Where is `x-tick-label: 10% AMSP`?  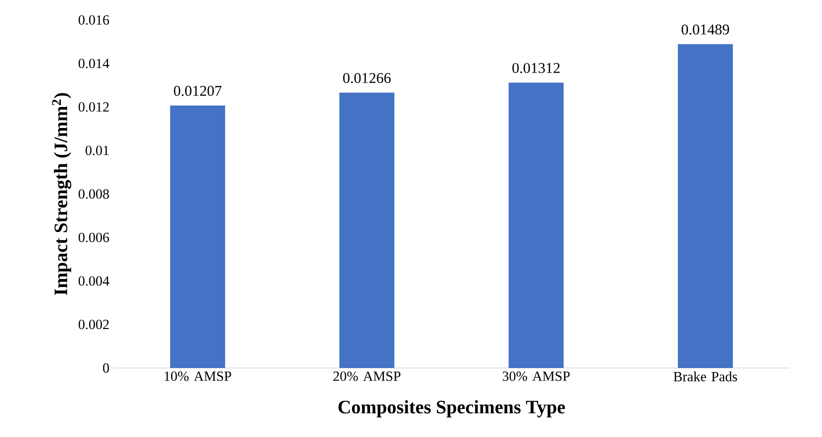 x-tick-label: 10% AMSP is located at coordinates (198, 376).